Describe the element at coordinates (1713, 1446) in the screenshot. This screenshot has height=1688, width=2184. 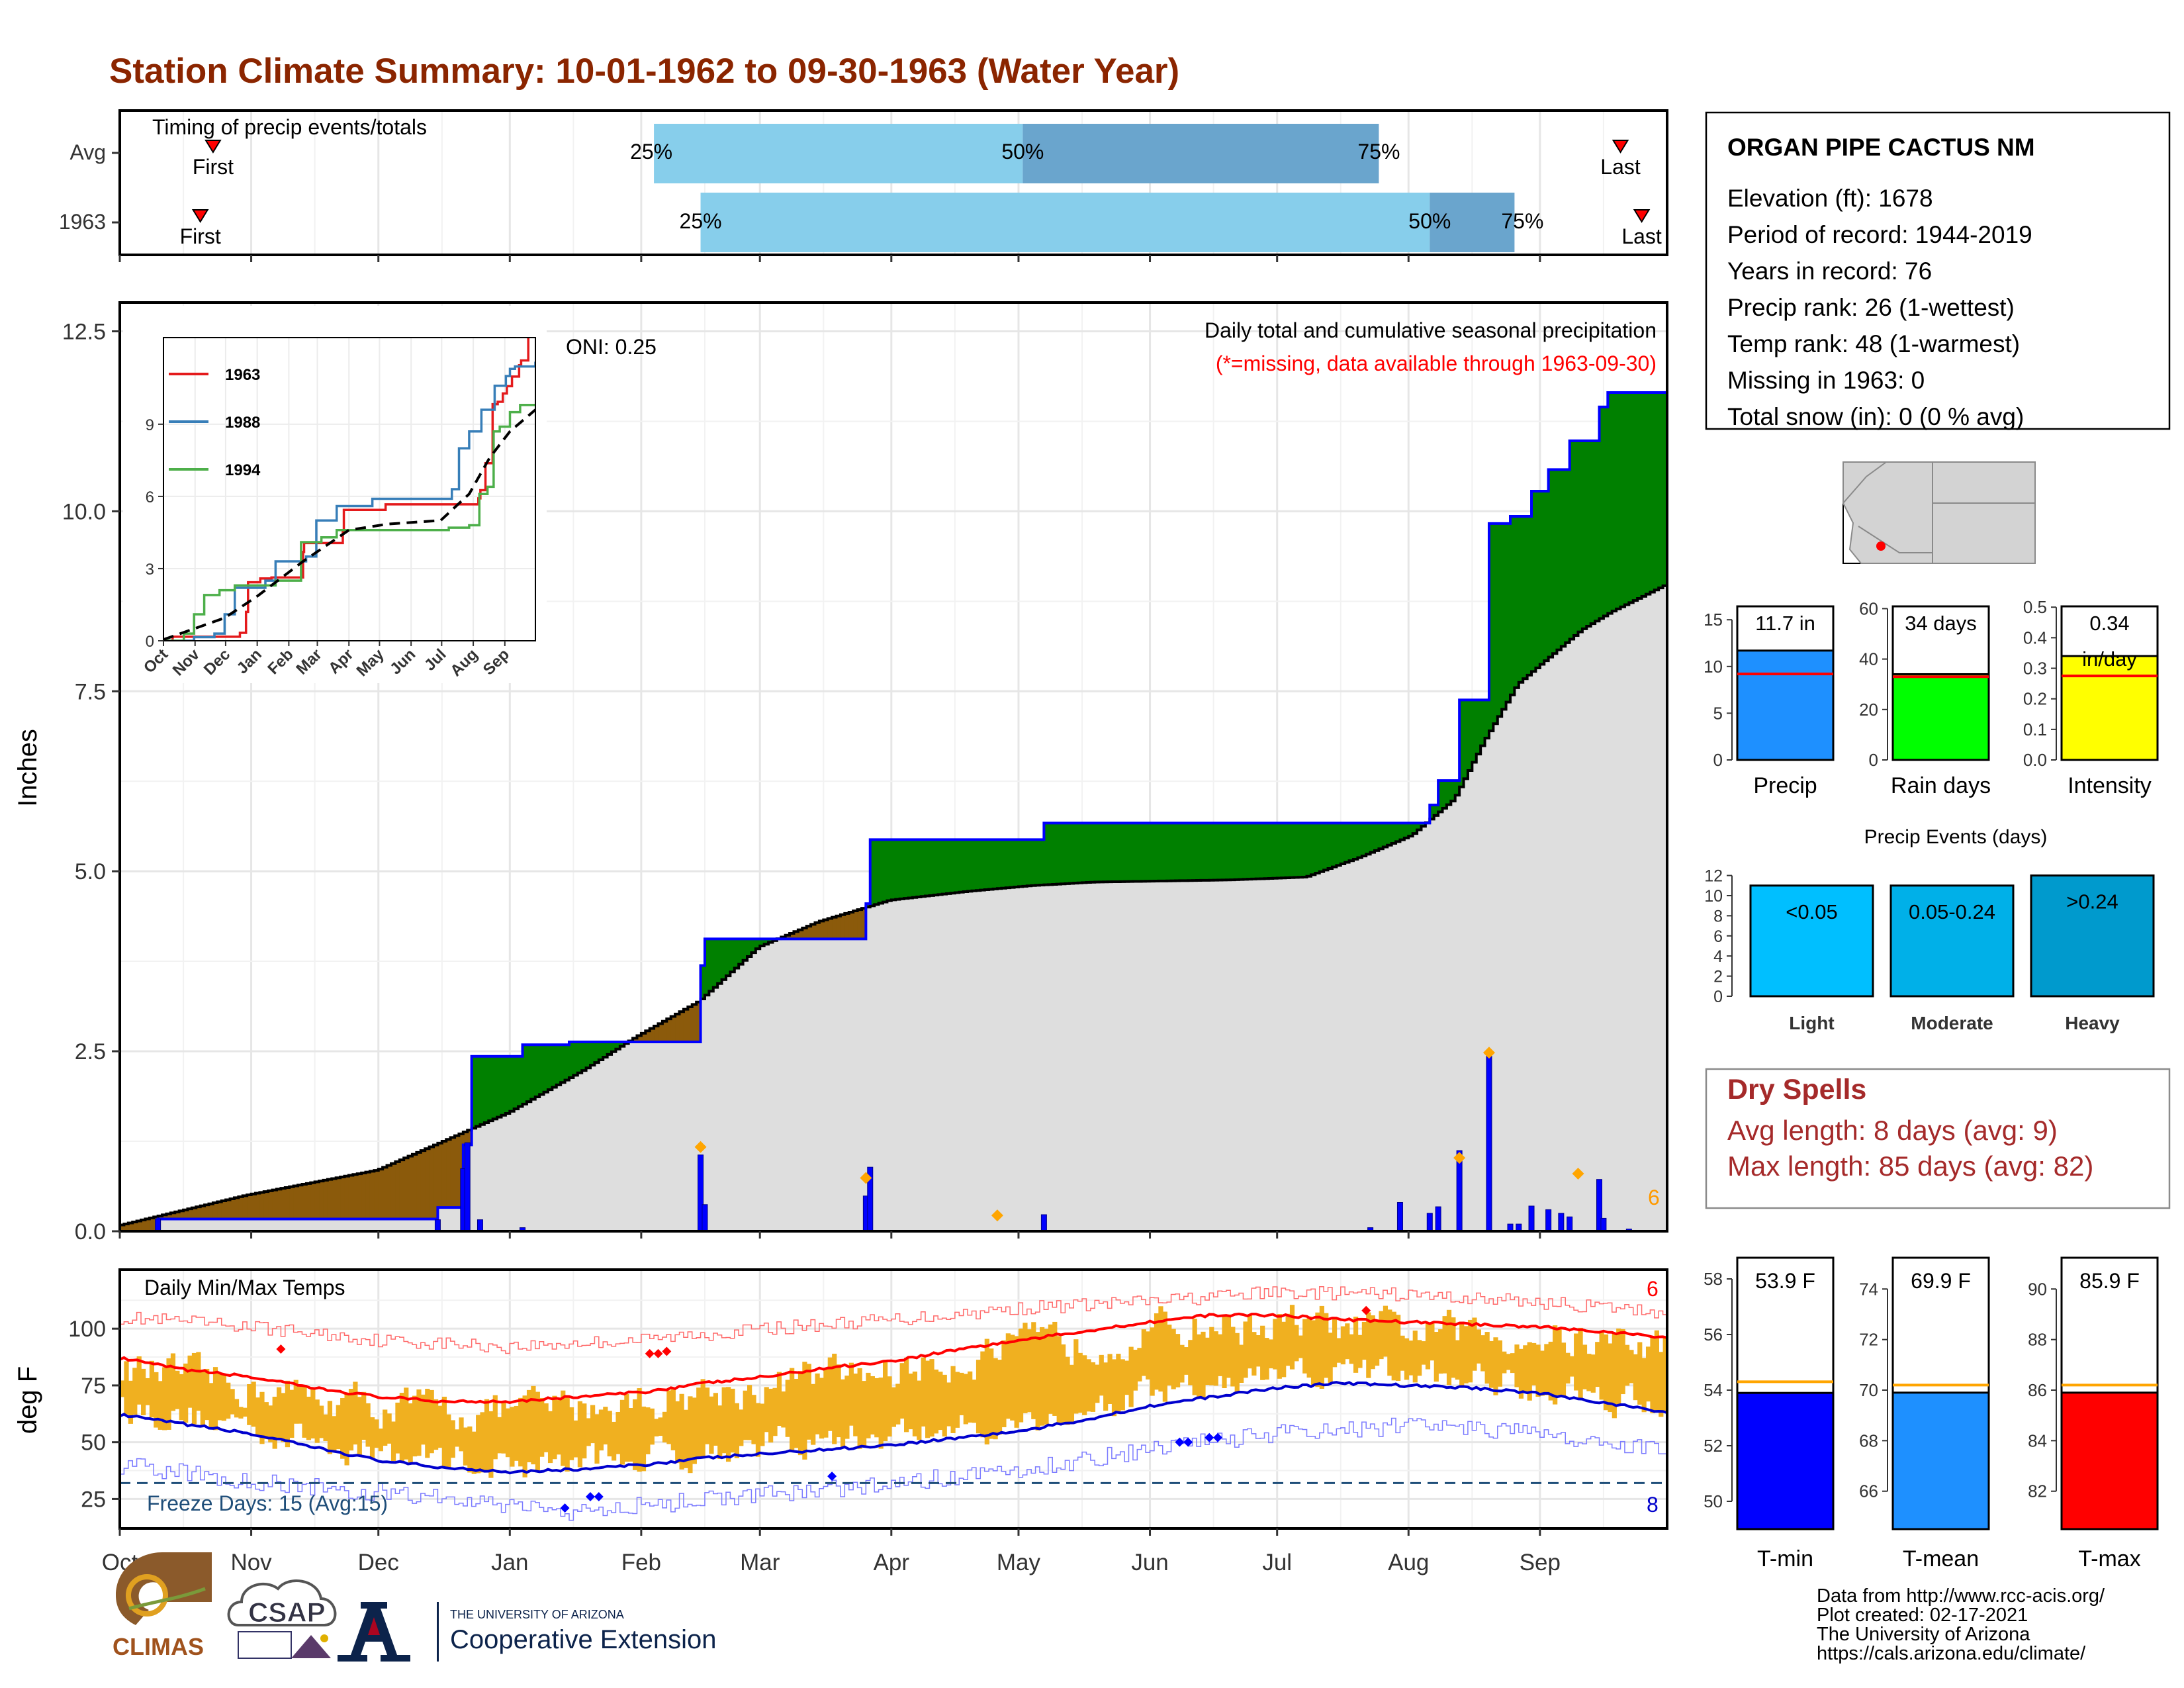
I see `temp-summary-y-tick-label: 52` at that location.